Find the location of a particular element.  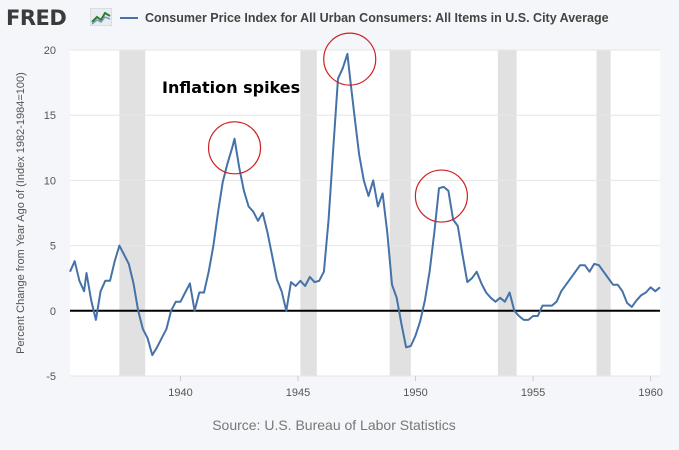

x-tick-1940: 1940 is located at coordinates (180, 393).